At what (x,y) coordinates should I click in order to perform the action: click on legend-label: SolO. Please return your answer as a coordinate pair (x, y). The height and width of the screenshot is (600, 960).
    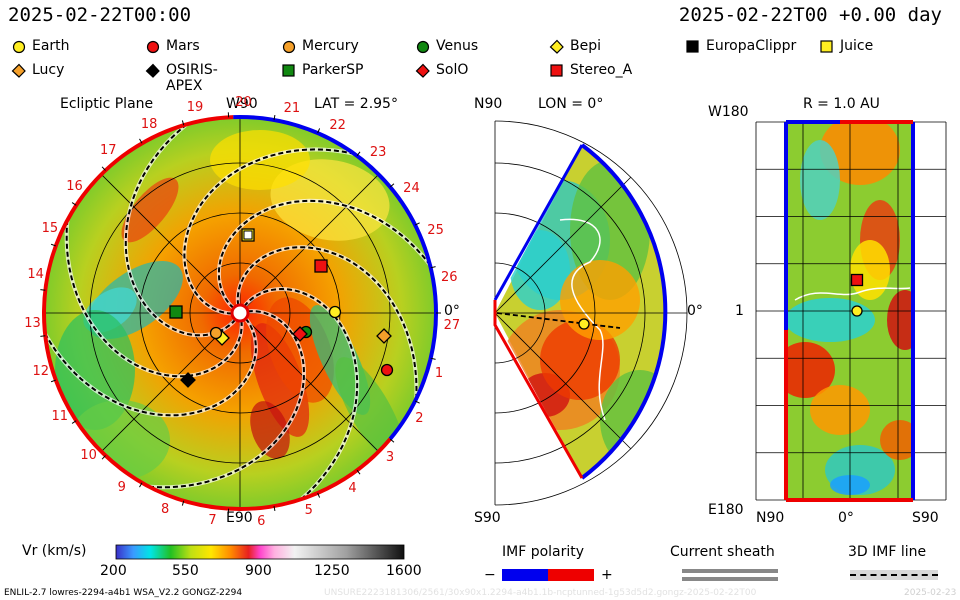
    Looking at the image, I should click on (452, 70).